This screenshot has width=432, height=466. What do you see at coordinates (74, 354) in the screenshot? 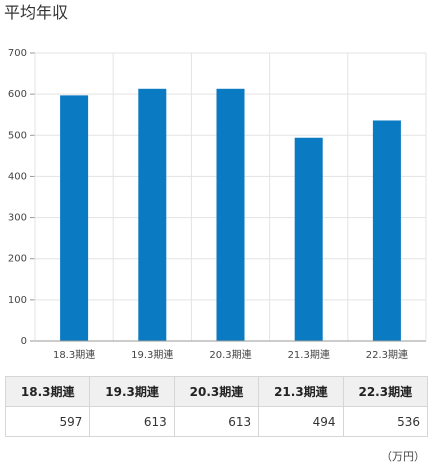
I see `x-tick-label: 18.3期連` at bounding box center [74, 354].